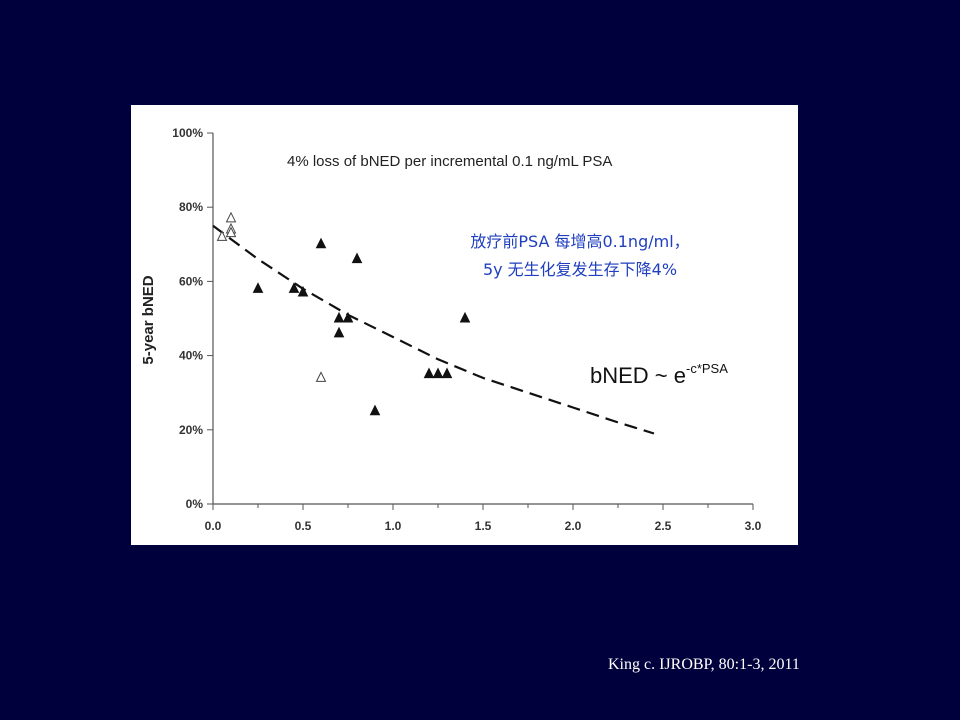  I want to click on y-tick-label: 0%, so click(195, 504).